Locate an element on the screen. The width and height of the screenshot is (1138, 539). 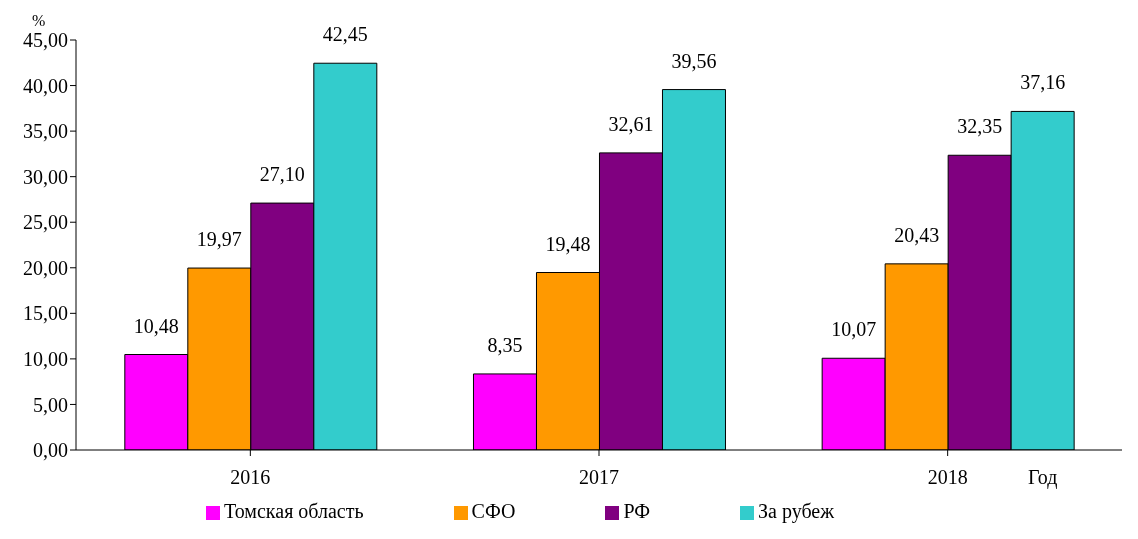
data-label: 8,35 is located at coordinates (505, 344).